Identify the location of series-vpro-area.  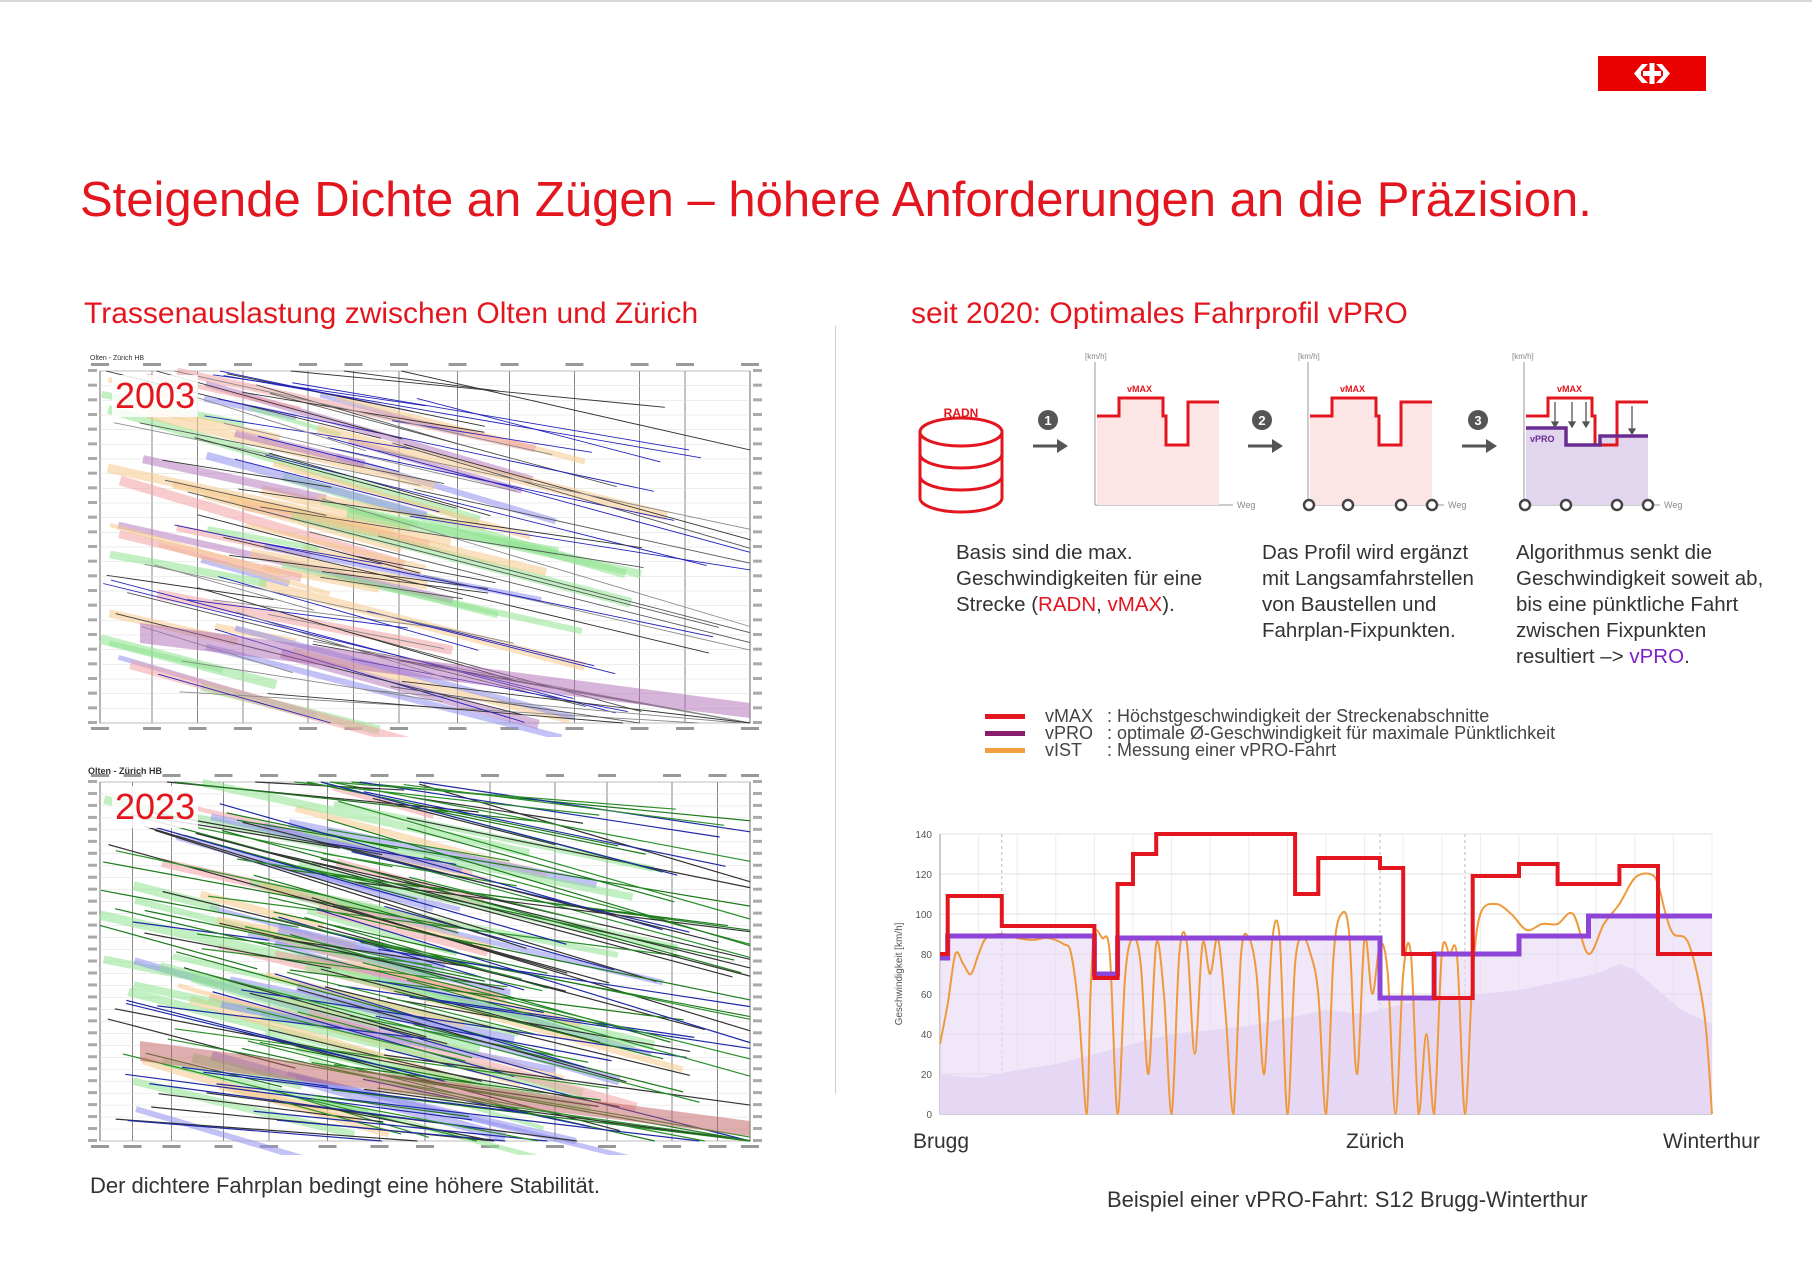
(1326, 1015).